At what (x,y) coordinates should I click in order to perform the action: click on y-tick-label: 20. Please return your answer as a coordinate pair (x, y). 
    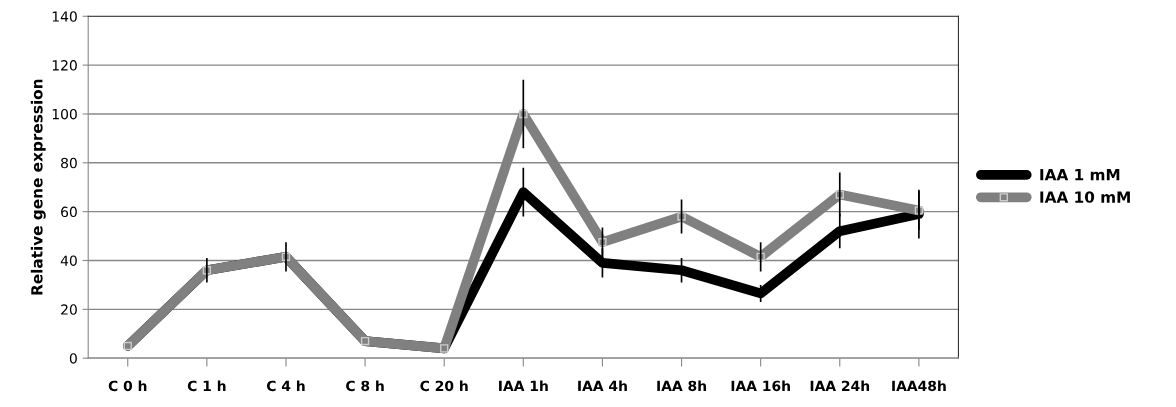
    Looking at the image, I should click on (69, 309).